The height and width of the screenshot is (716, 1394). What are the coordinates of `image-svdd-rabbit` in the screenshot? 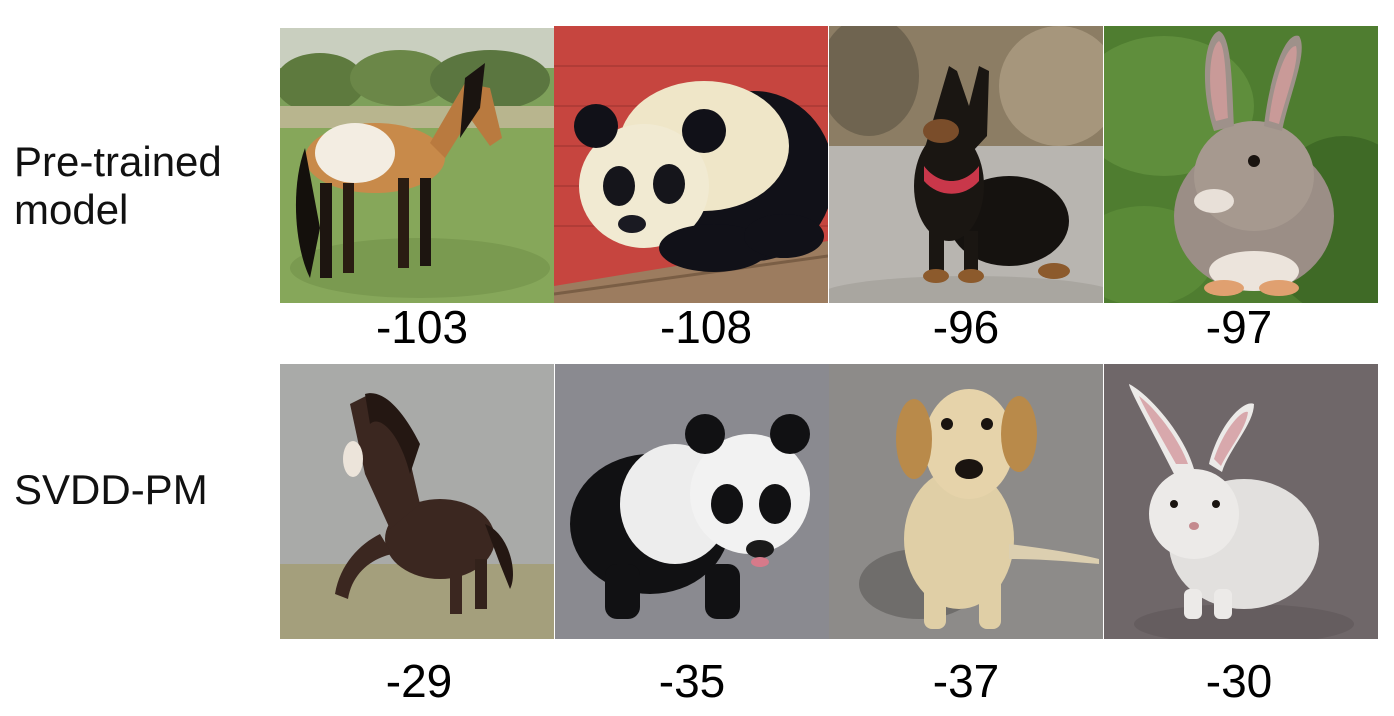 It's located at (1241, 501).